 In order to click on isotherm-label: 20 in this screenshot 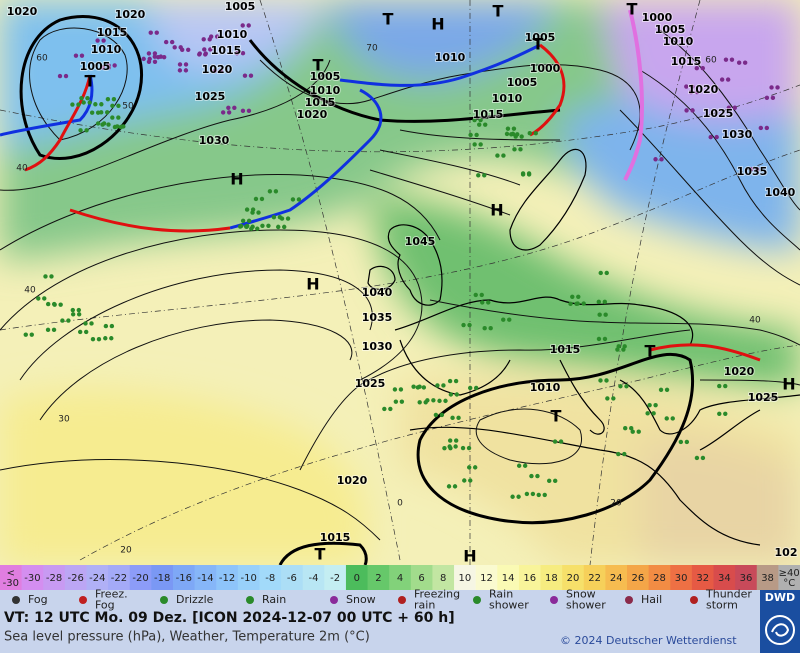, I will do `click(616, 504)`.